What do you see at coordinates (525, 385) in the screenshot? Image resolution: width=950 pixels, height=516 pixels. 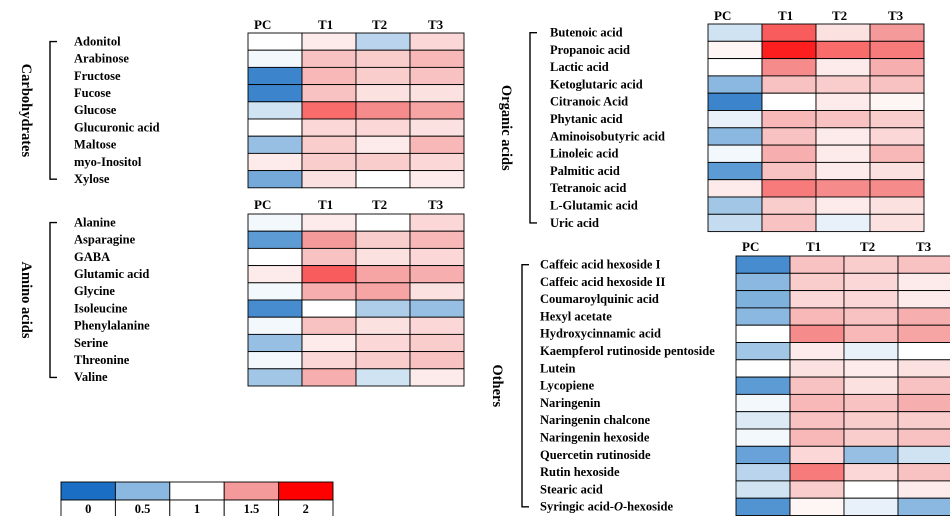 I see `others-bracket` at bounding box center [525, 385].